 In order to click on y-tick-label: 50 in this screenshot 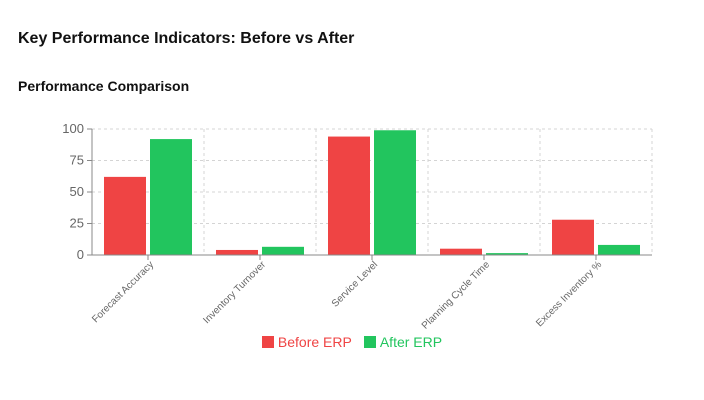, I will do `click(77, 191)`.